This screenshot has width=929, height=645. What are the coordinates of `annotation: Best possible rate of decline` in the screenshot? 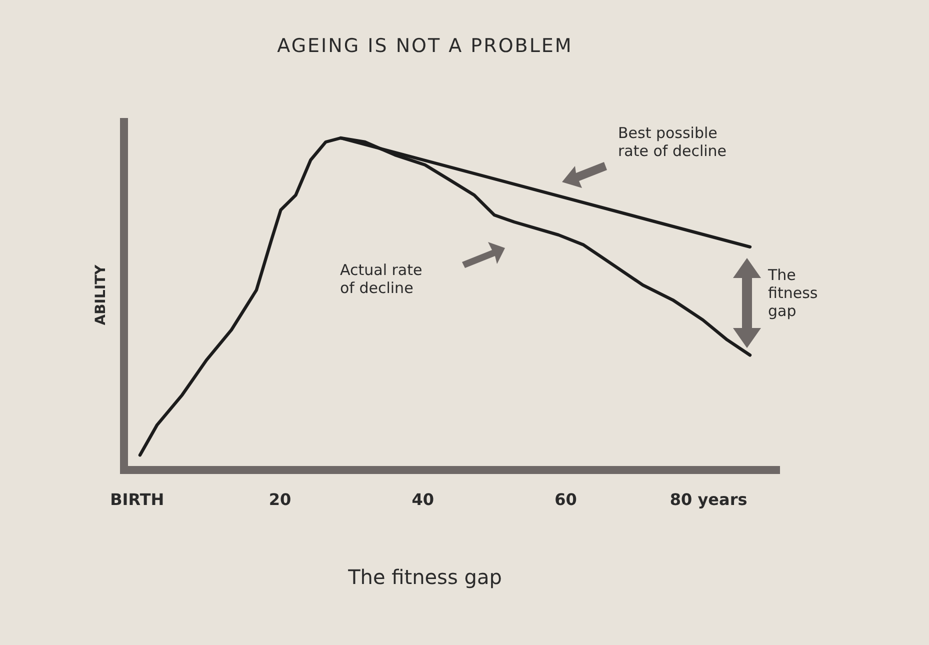 It's located at (672, 142).